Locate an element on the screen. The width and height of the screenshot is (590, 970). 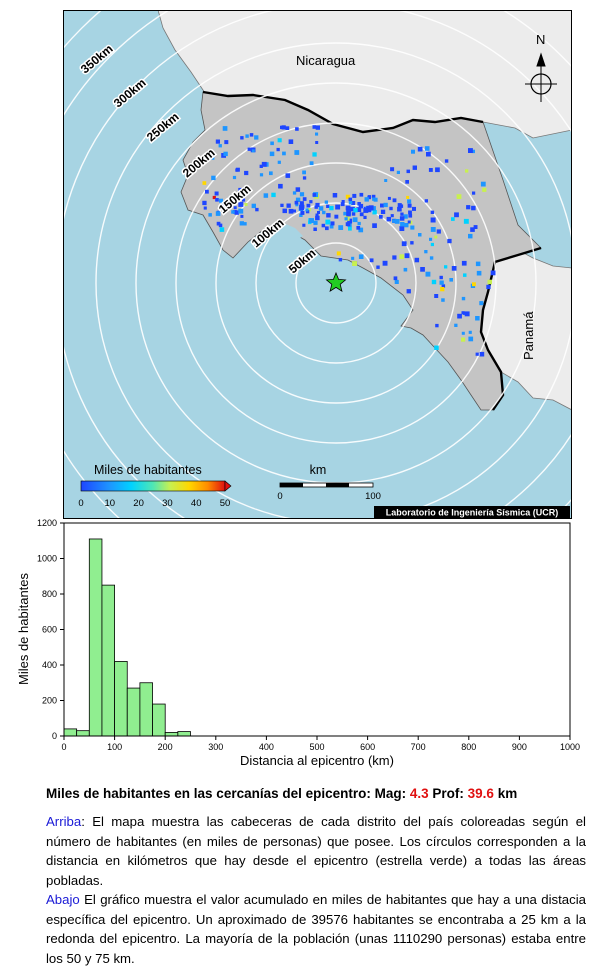
legend-tick: 30 is located at coordinates (167, 503).